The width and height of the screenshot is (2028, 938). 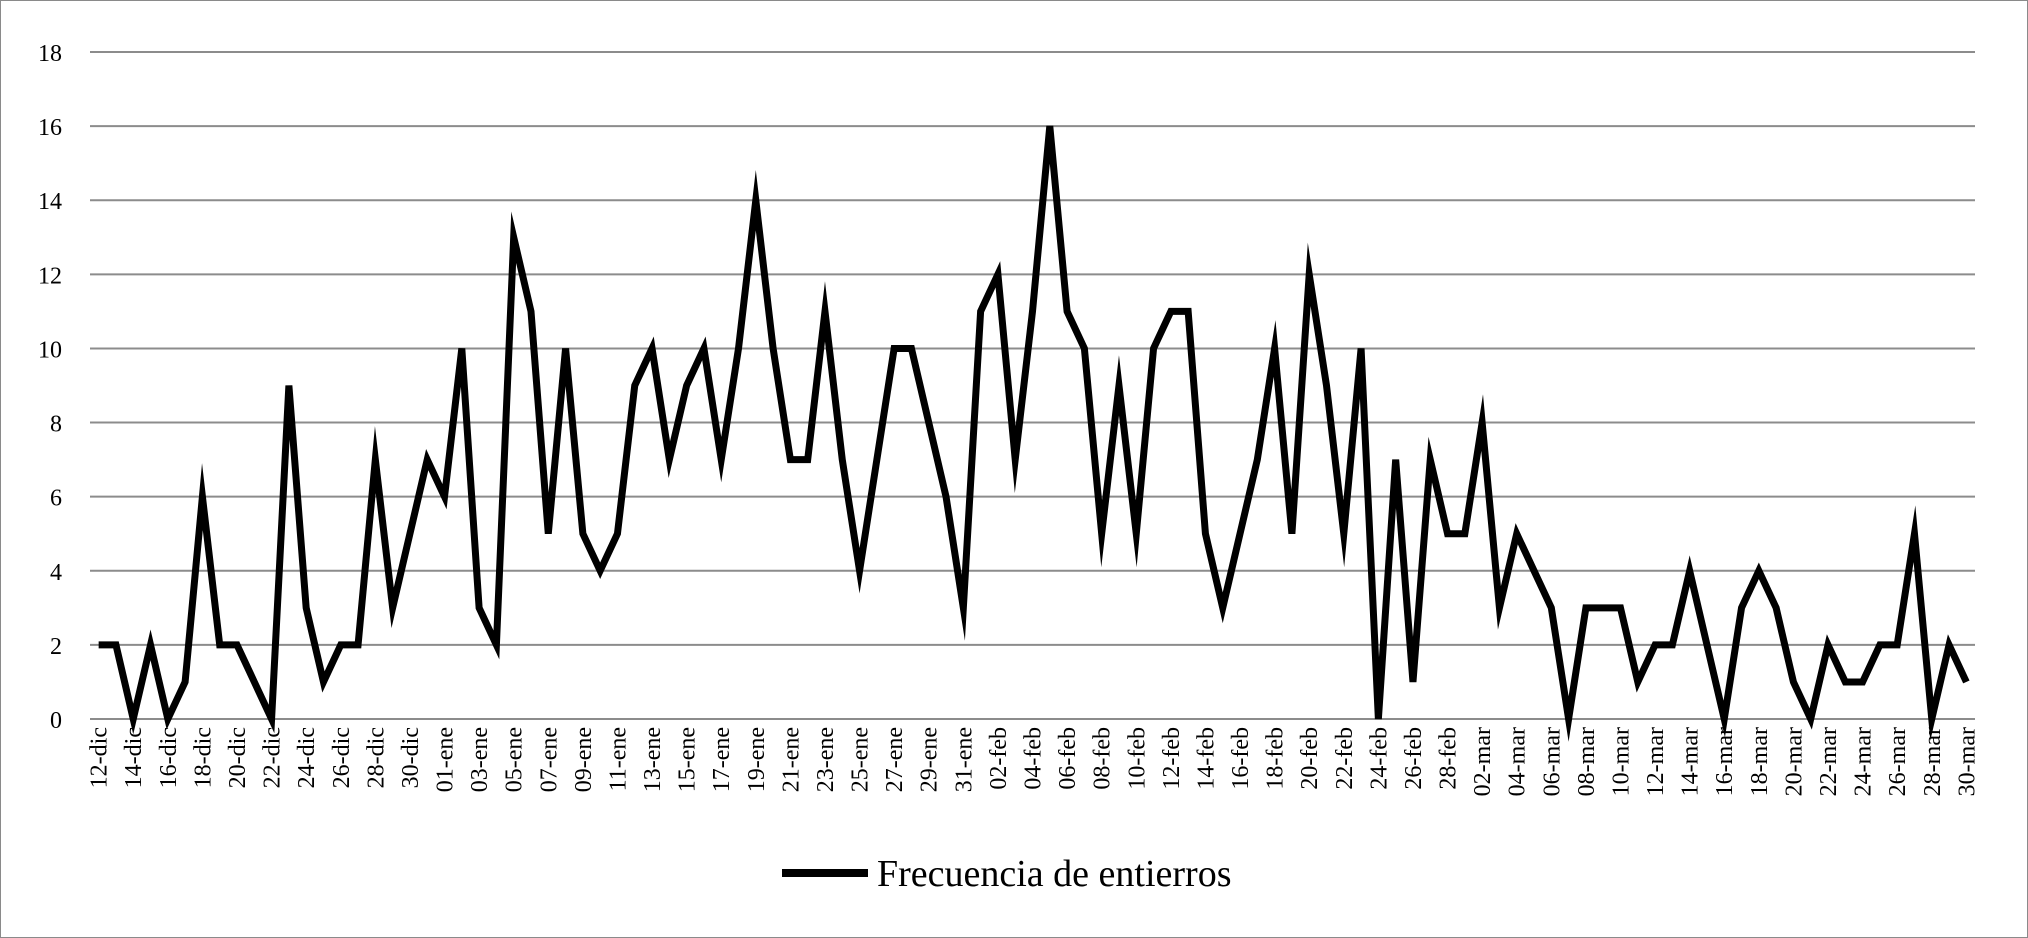 I want to click on x-tick-label: 16-dic, so click(x=169, y=757).